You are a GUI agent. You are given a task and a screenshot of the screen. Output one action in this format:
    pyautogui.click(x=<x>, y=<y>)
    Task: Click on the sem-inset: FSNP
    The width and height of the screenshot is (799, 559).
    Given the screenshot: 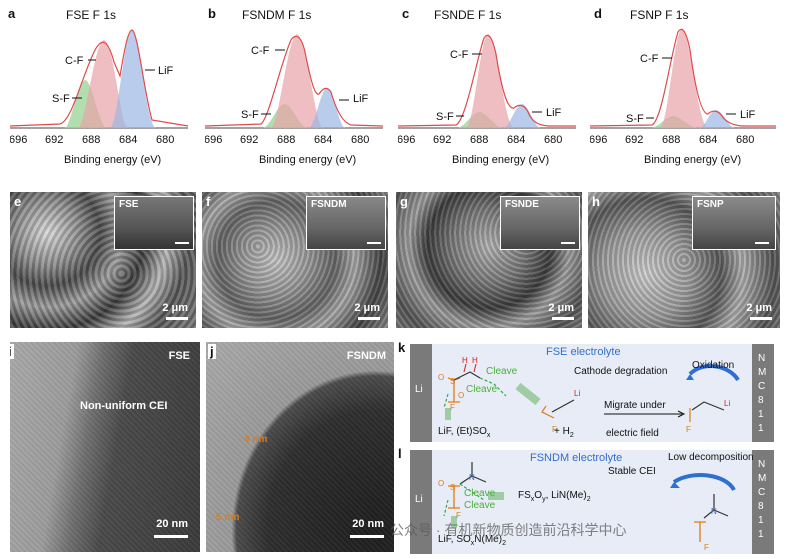 What is the action you would take?
    pyautogui.click(x=734, y=223)
    